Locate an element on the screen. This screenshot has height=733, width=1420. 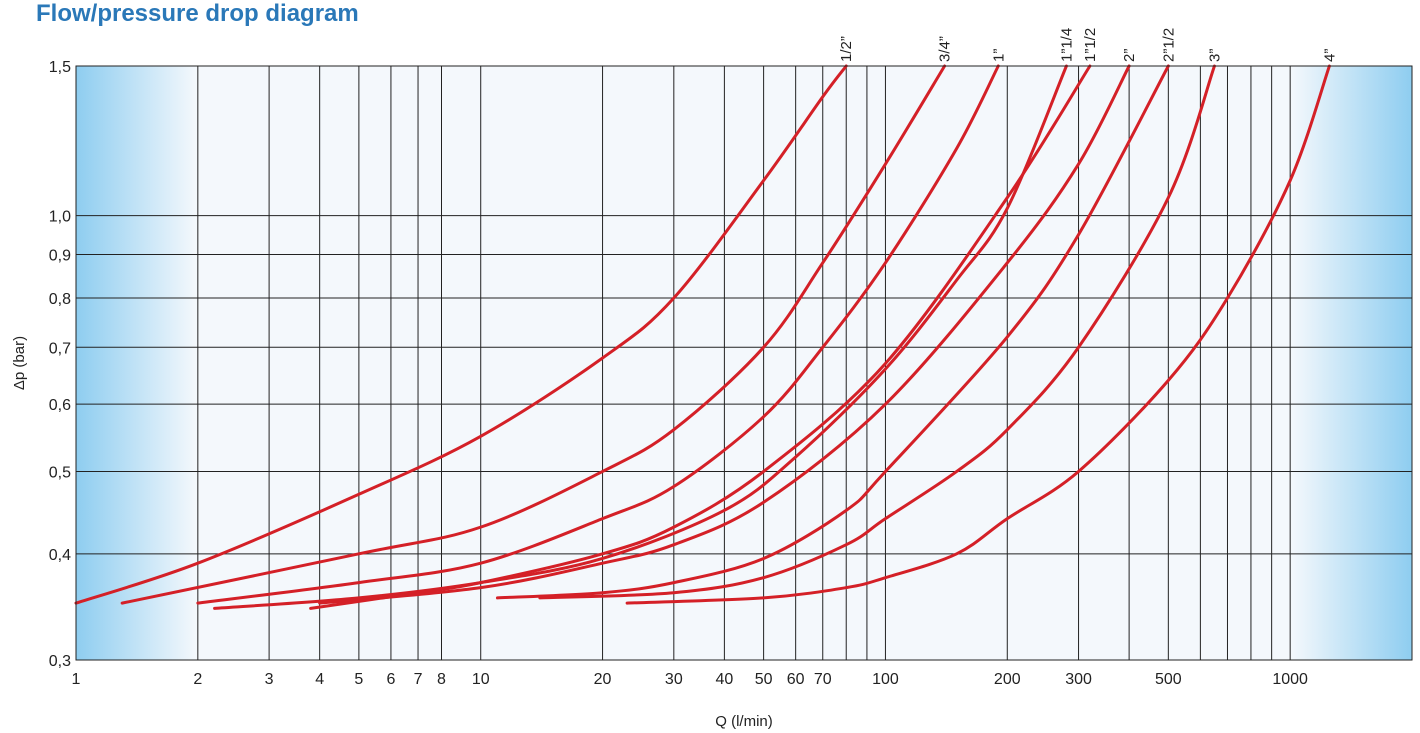
series-label: 1”1/2 is located at coordinates (1090, 45).